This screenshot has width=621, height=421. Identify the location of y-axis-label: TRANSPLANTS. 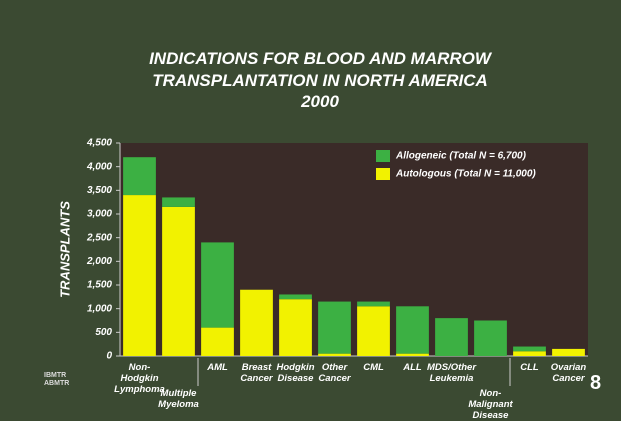
(64, 249).